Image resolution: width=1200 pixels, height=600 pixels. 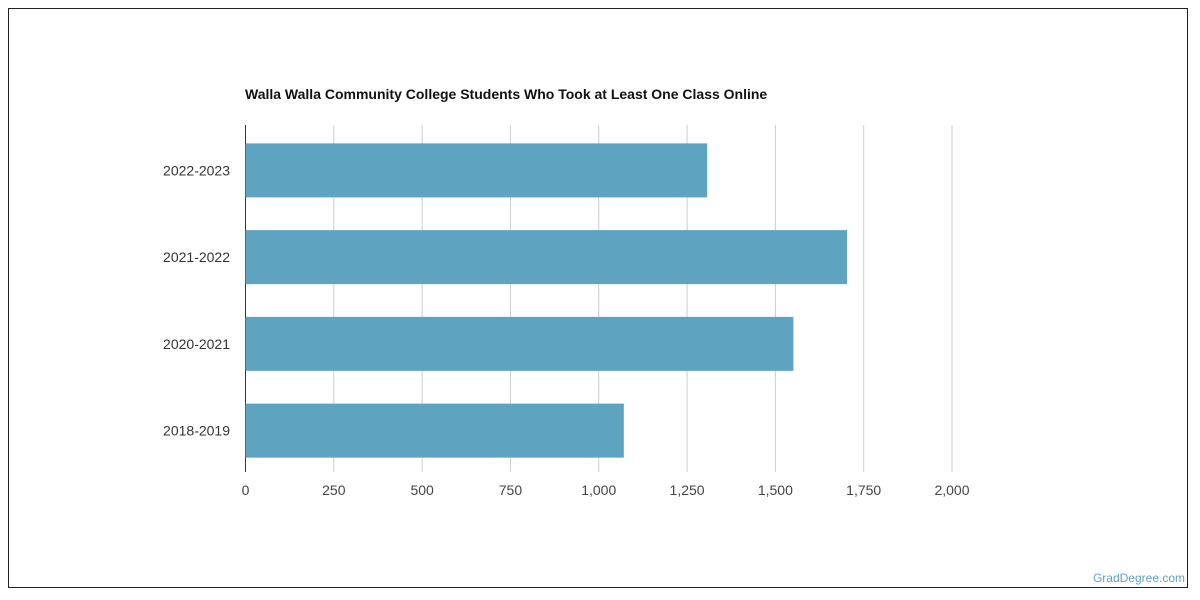 What do you see at coordinates (334, 490) in the screenshot?
I see `x-tick-label: 250` at bounding box center [334, 490].